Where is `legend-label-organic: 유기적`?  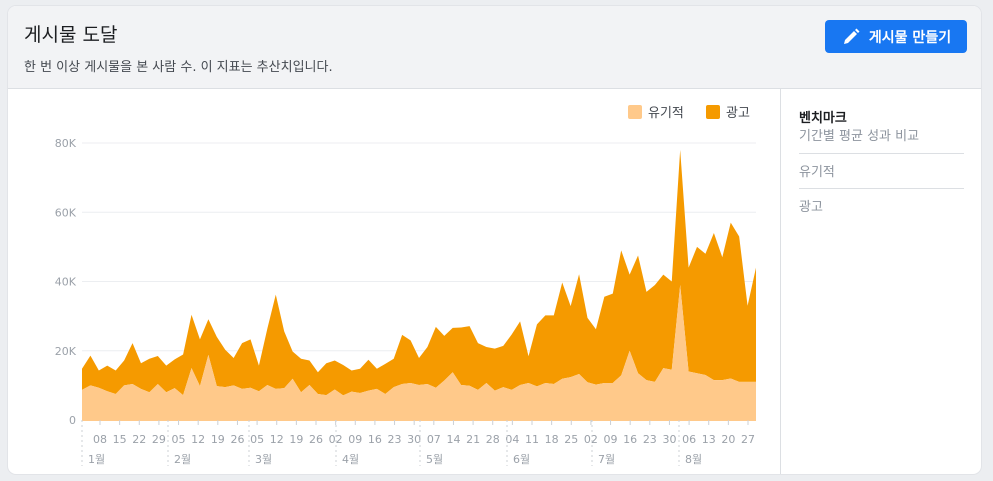
legend-label-organic: 유기적 is located at coordinates (666, 113).